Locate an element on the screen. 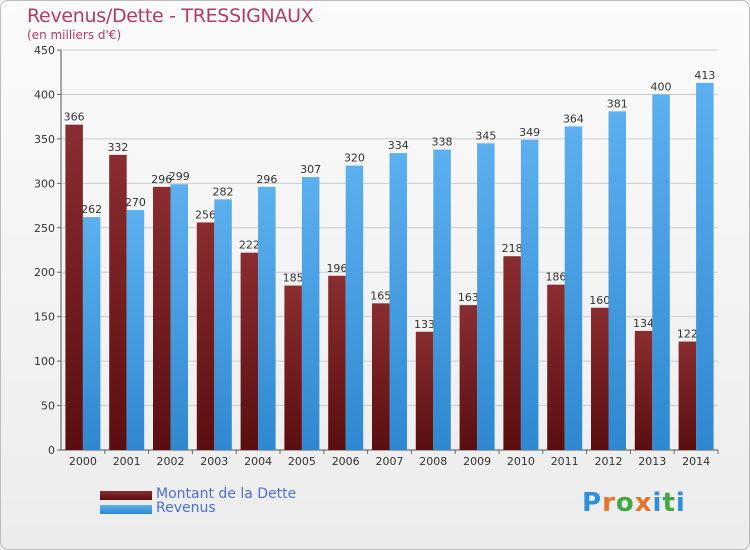  data-label-dette: 185 is located at coordinates (293, 278).